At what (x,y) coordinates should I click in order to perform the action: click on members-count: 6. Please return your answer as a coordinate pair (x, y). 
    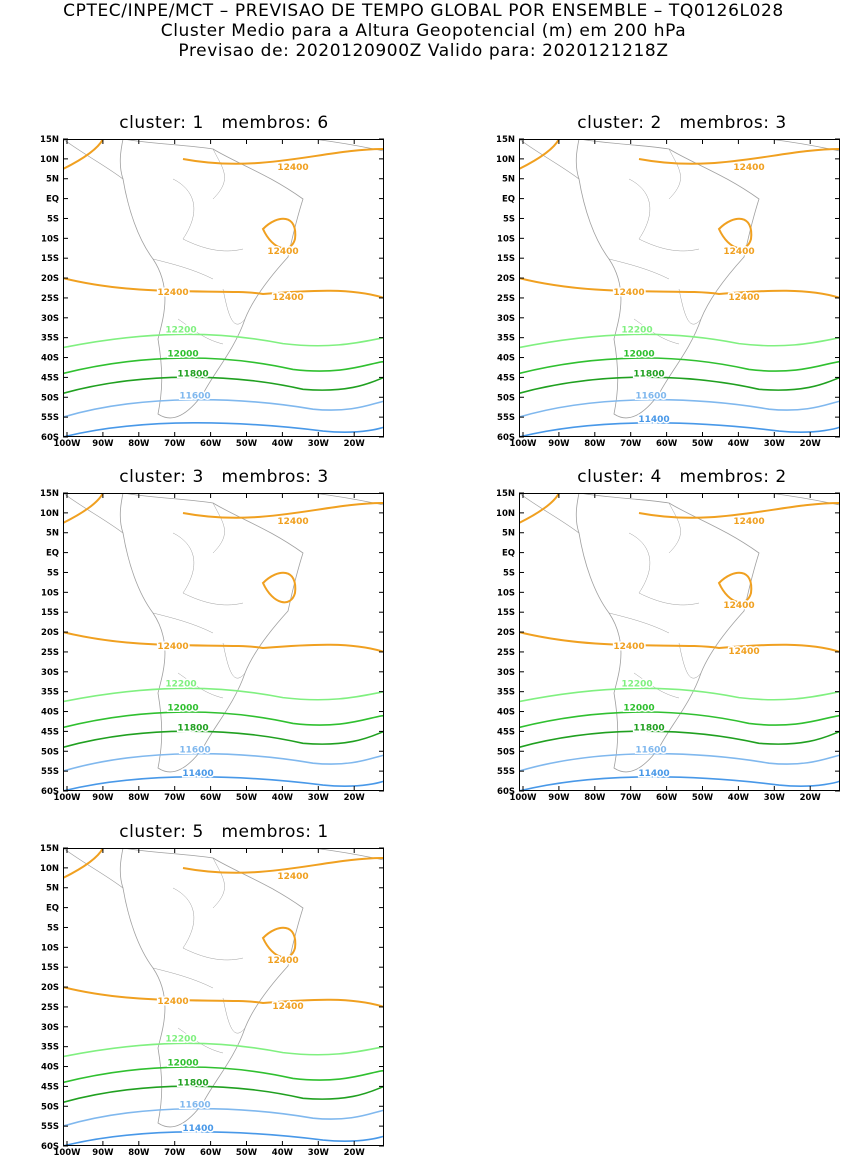
    Looking at the image, I should click on (323, 123).